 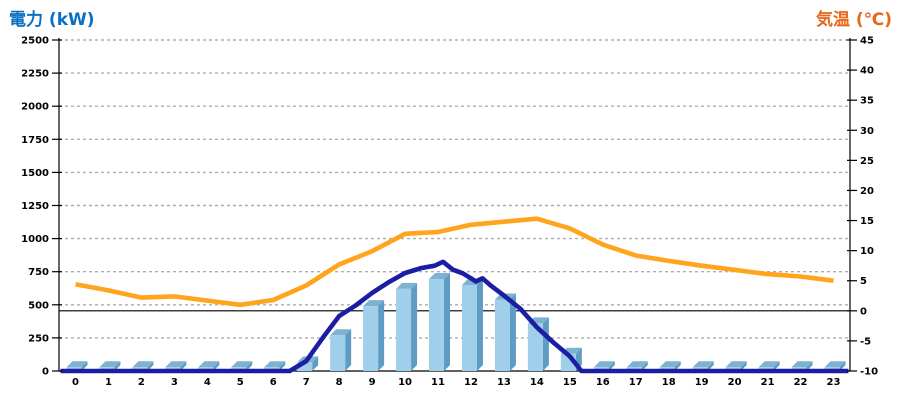 I want to click on svg-text: 9, so click(x=372, y=382).